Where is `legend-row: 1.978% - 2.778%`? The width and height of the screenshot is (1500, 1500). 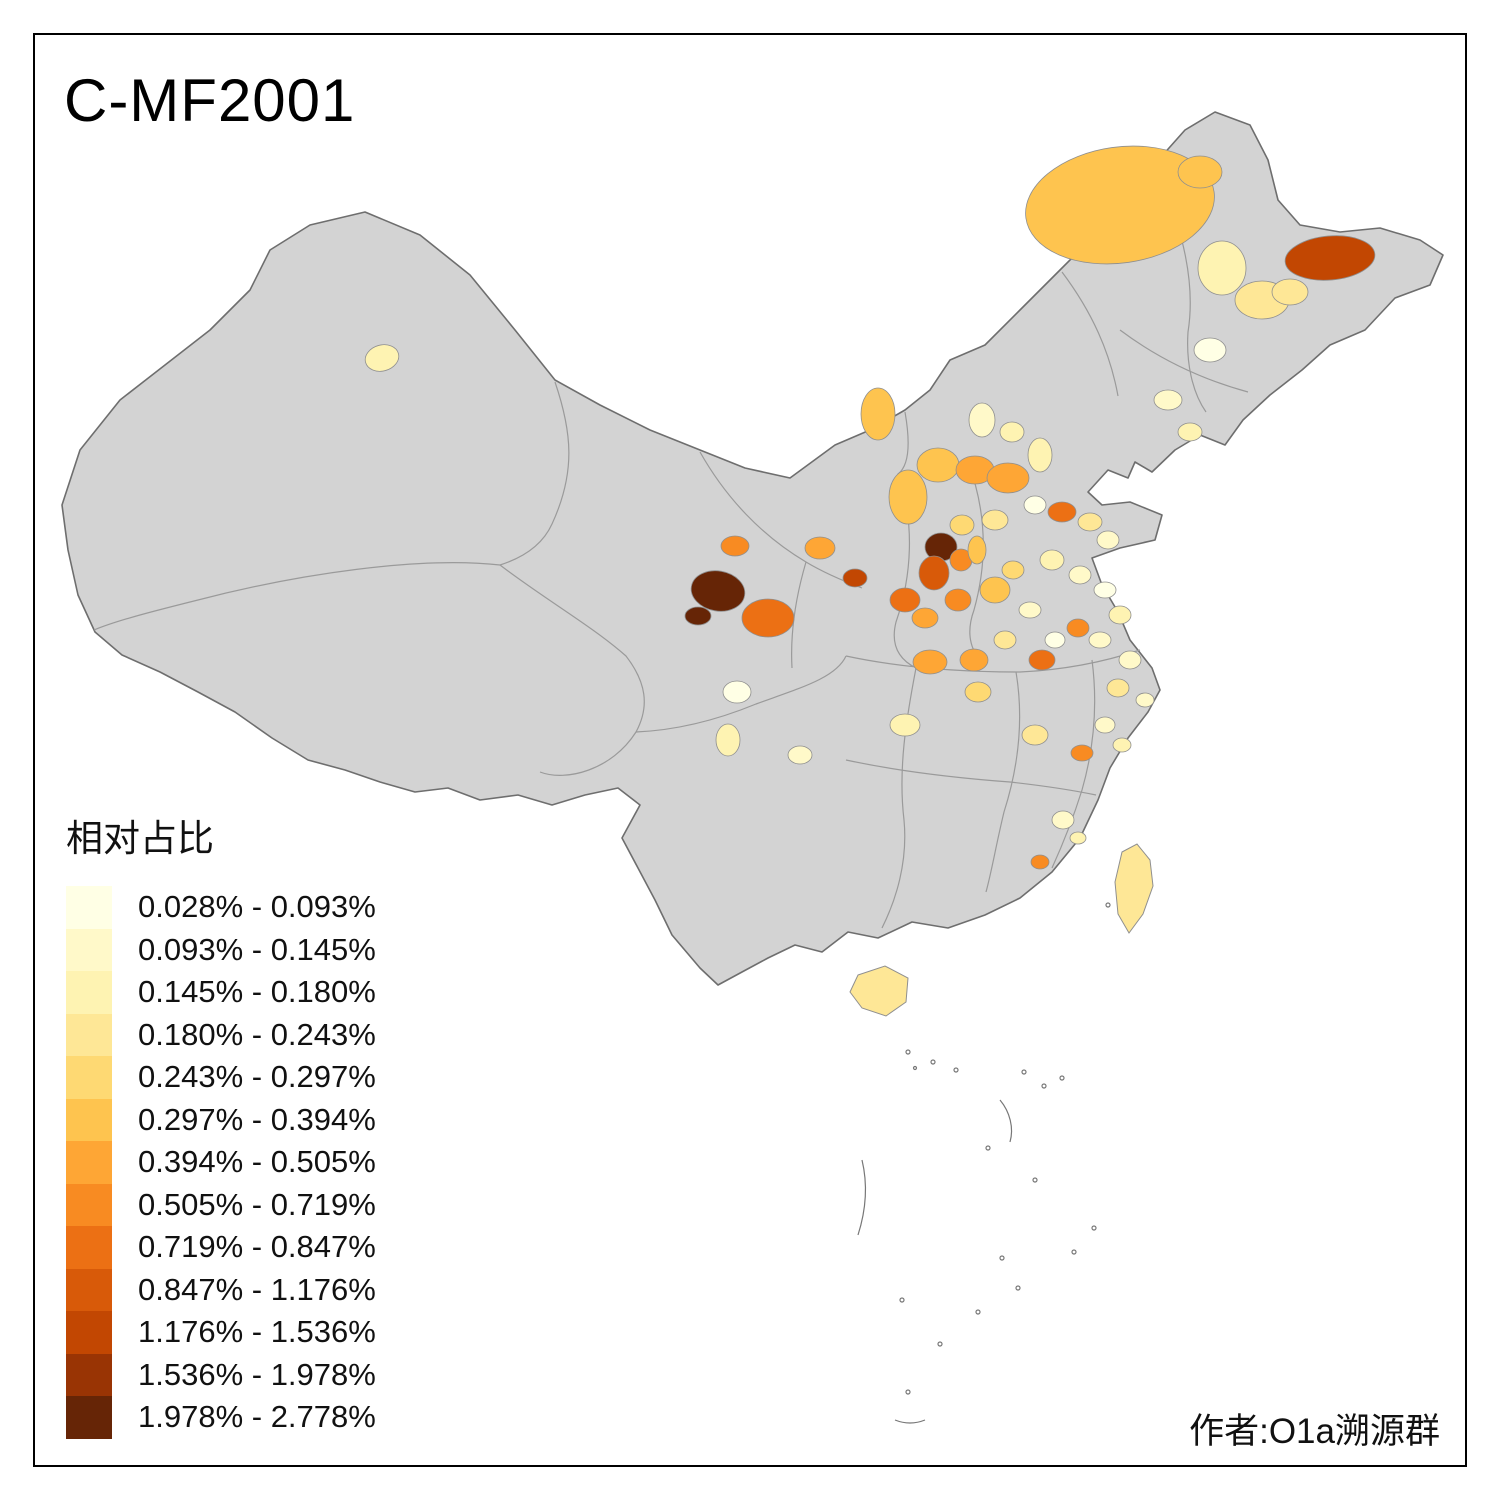 legend-row: 1.978% - 2.778% is located at coordinates (221, 1417).